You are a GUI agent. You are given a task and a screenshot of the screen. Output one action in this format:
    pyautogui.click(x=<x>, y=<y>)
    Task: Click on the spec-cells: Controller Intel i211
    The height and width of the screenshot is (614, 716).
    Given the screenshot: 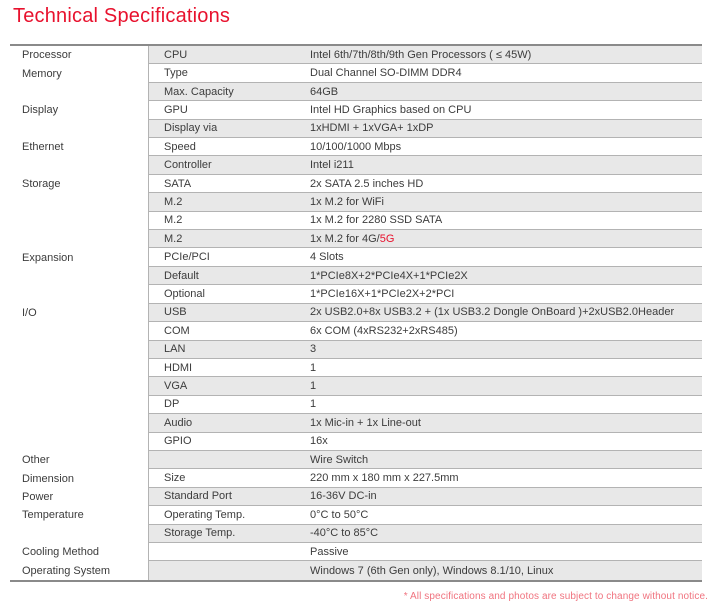 What is the action you would take?
    pyautogui.click(x=425, y=165)
    